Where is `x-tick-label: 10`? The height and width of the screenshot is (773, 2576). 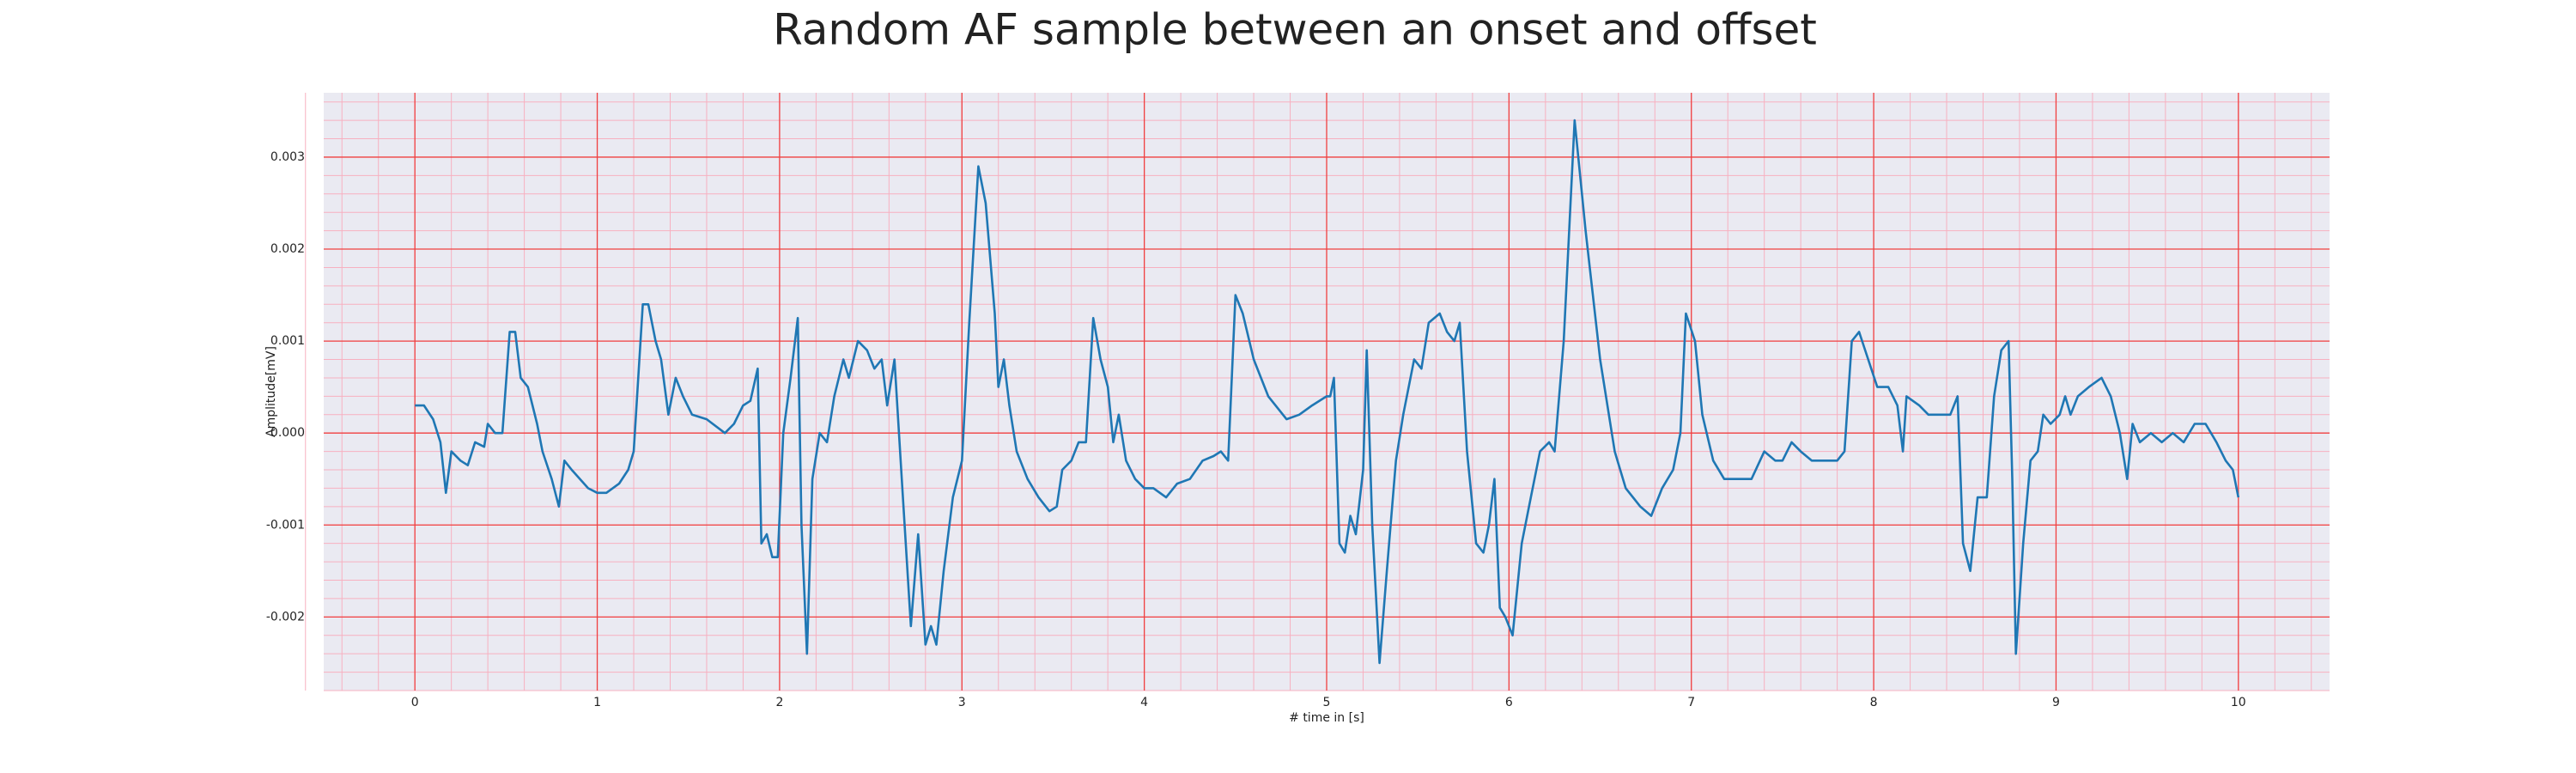 x-tick-label: 10 is located at coordinates (2238, 702).